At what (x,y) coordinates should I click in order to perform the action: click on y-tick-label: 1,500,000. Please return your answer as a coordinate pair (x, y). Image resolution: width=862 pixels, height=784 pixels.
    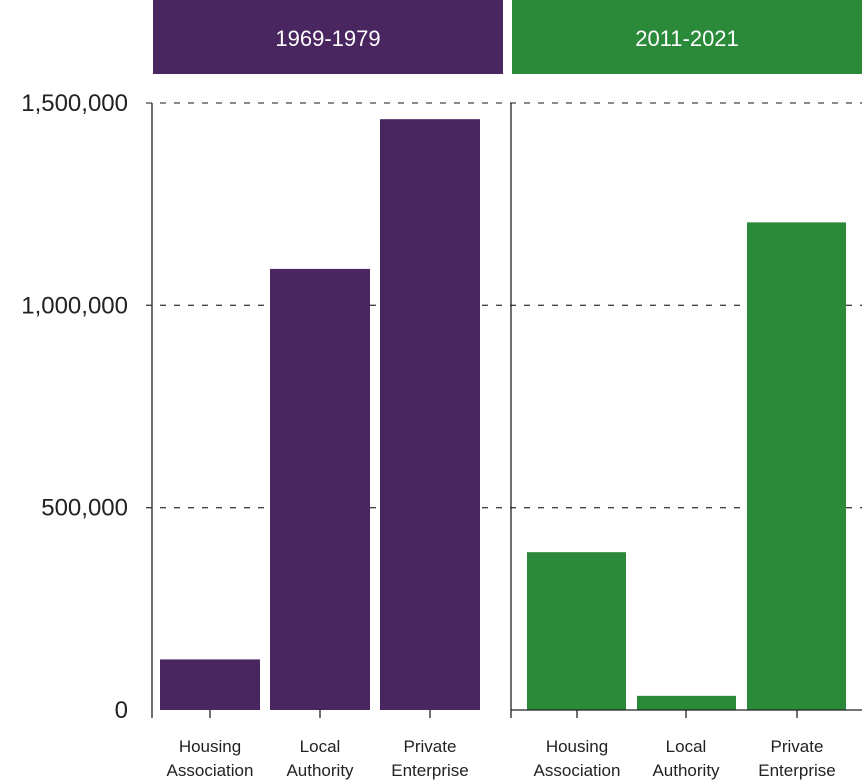
    Looking at the image, I should click on (74, 103).